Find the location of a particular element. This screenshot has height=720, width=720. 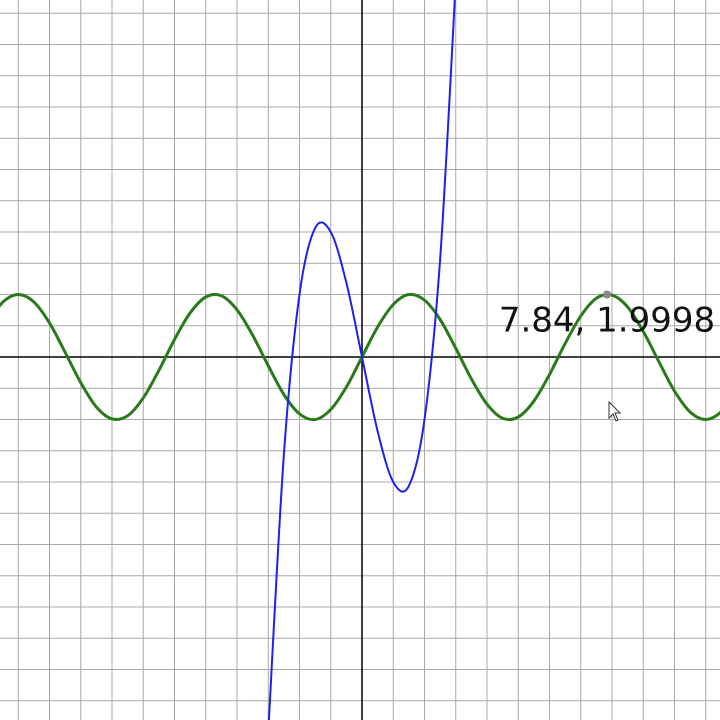

point-marker is located at coordinates (607, 294).